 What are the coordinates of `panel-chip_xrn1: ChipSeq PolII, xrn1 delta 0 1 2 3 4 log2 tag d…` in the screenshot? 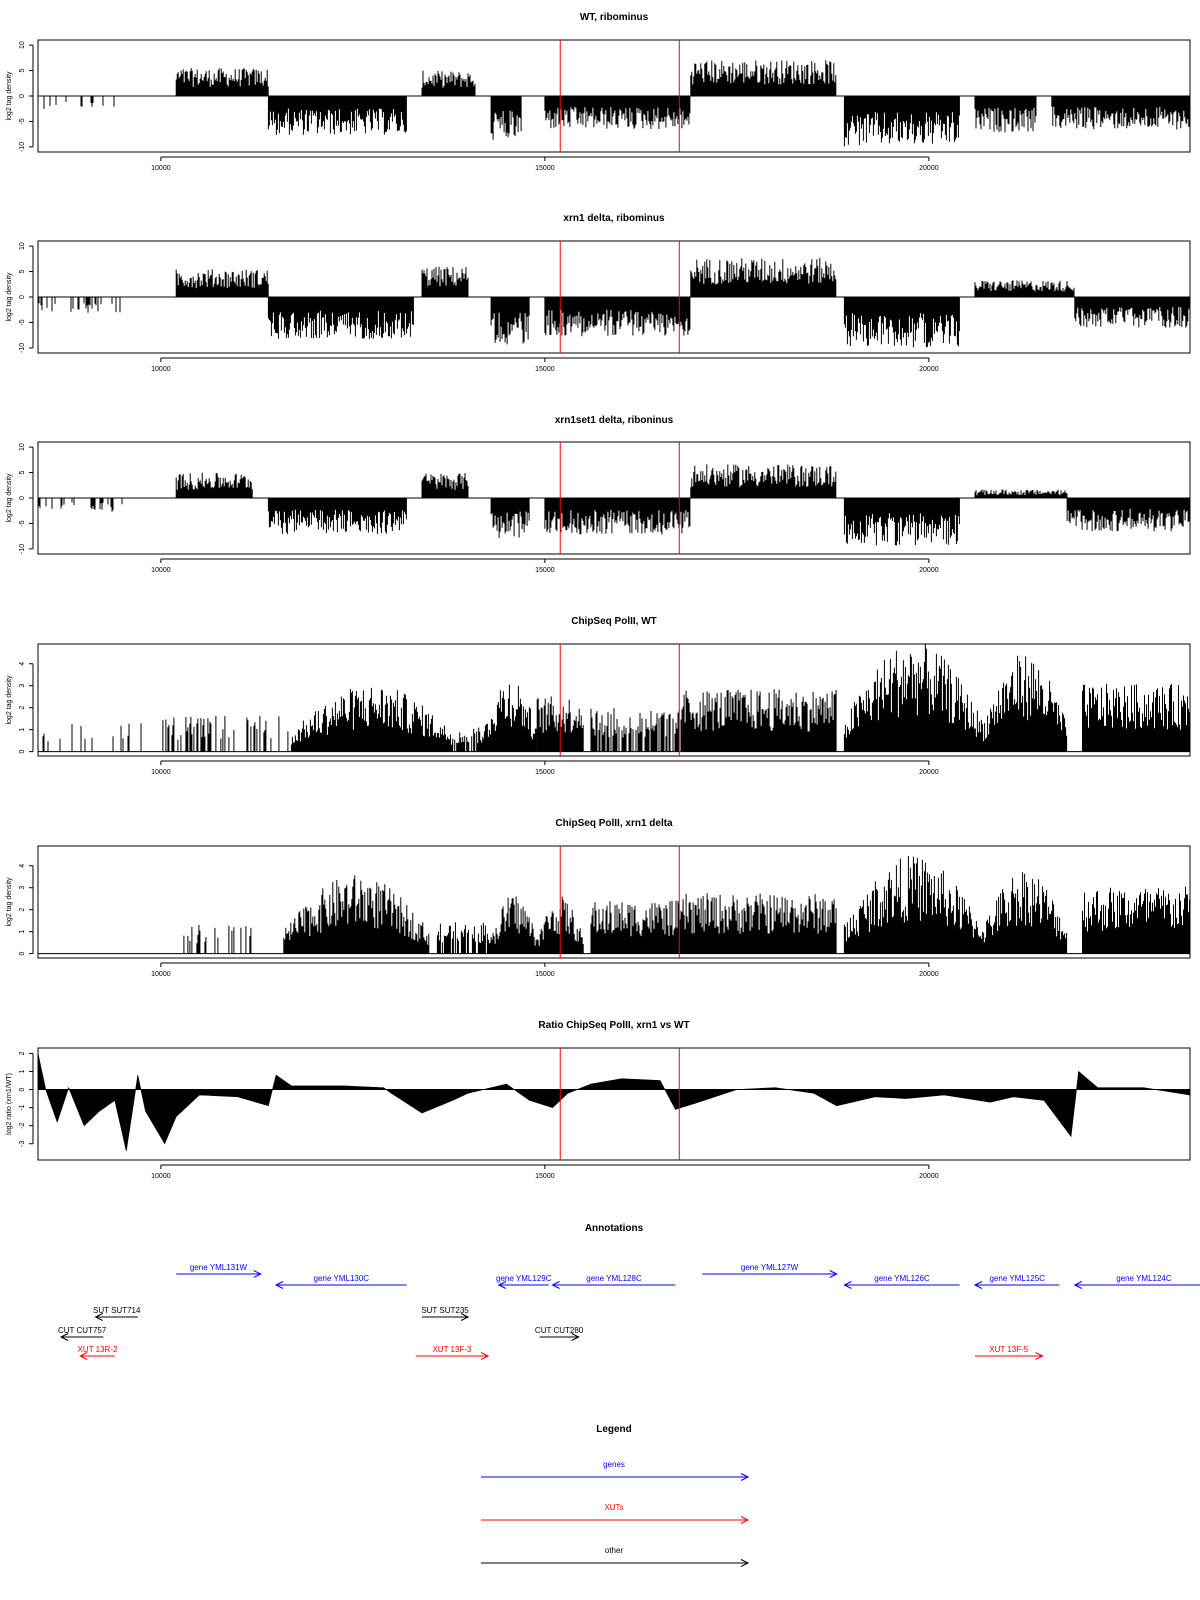 It's located at (598, 898).